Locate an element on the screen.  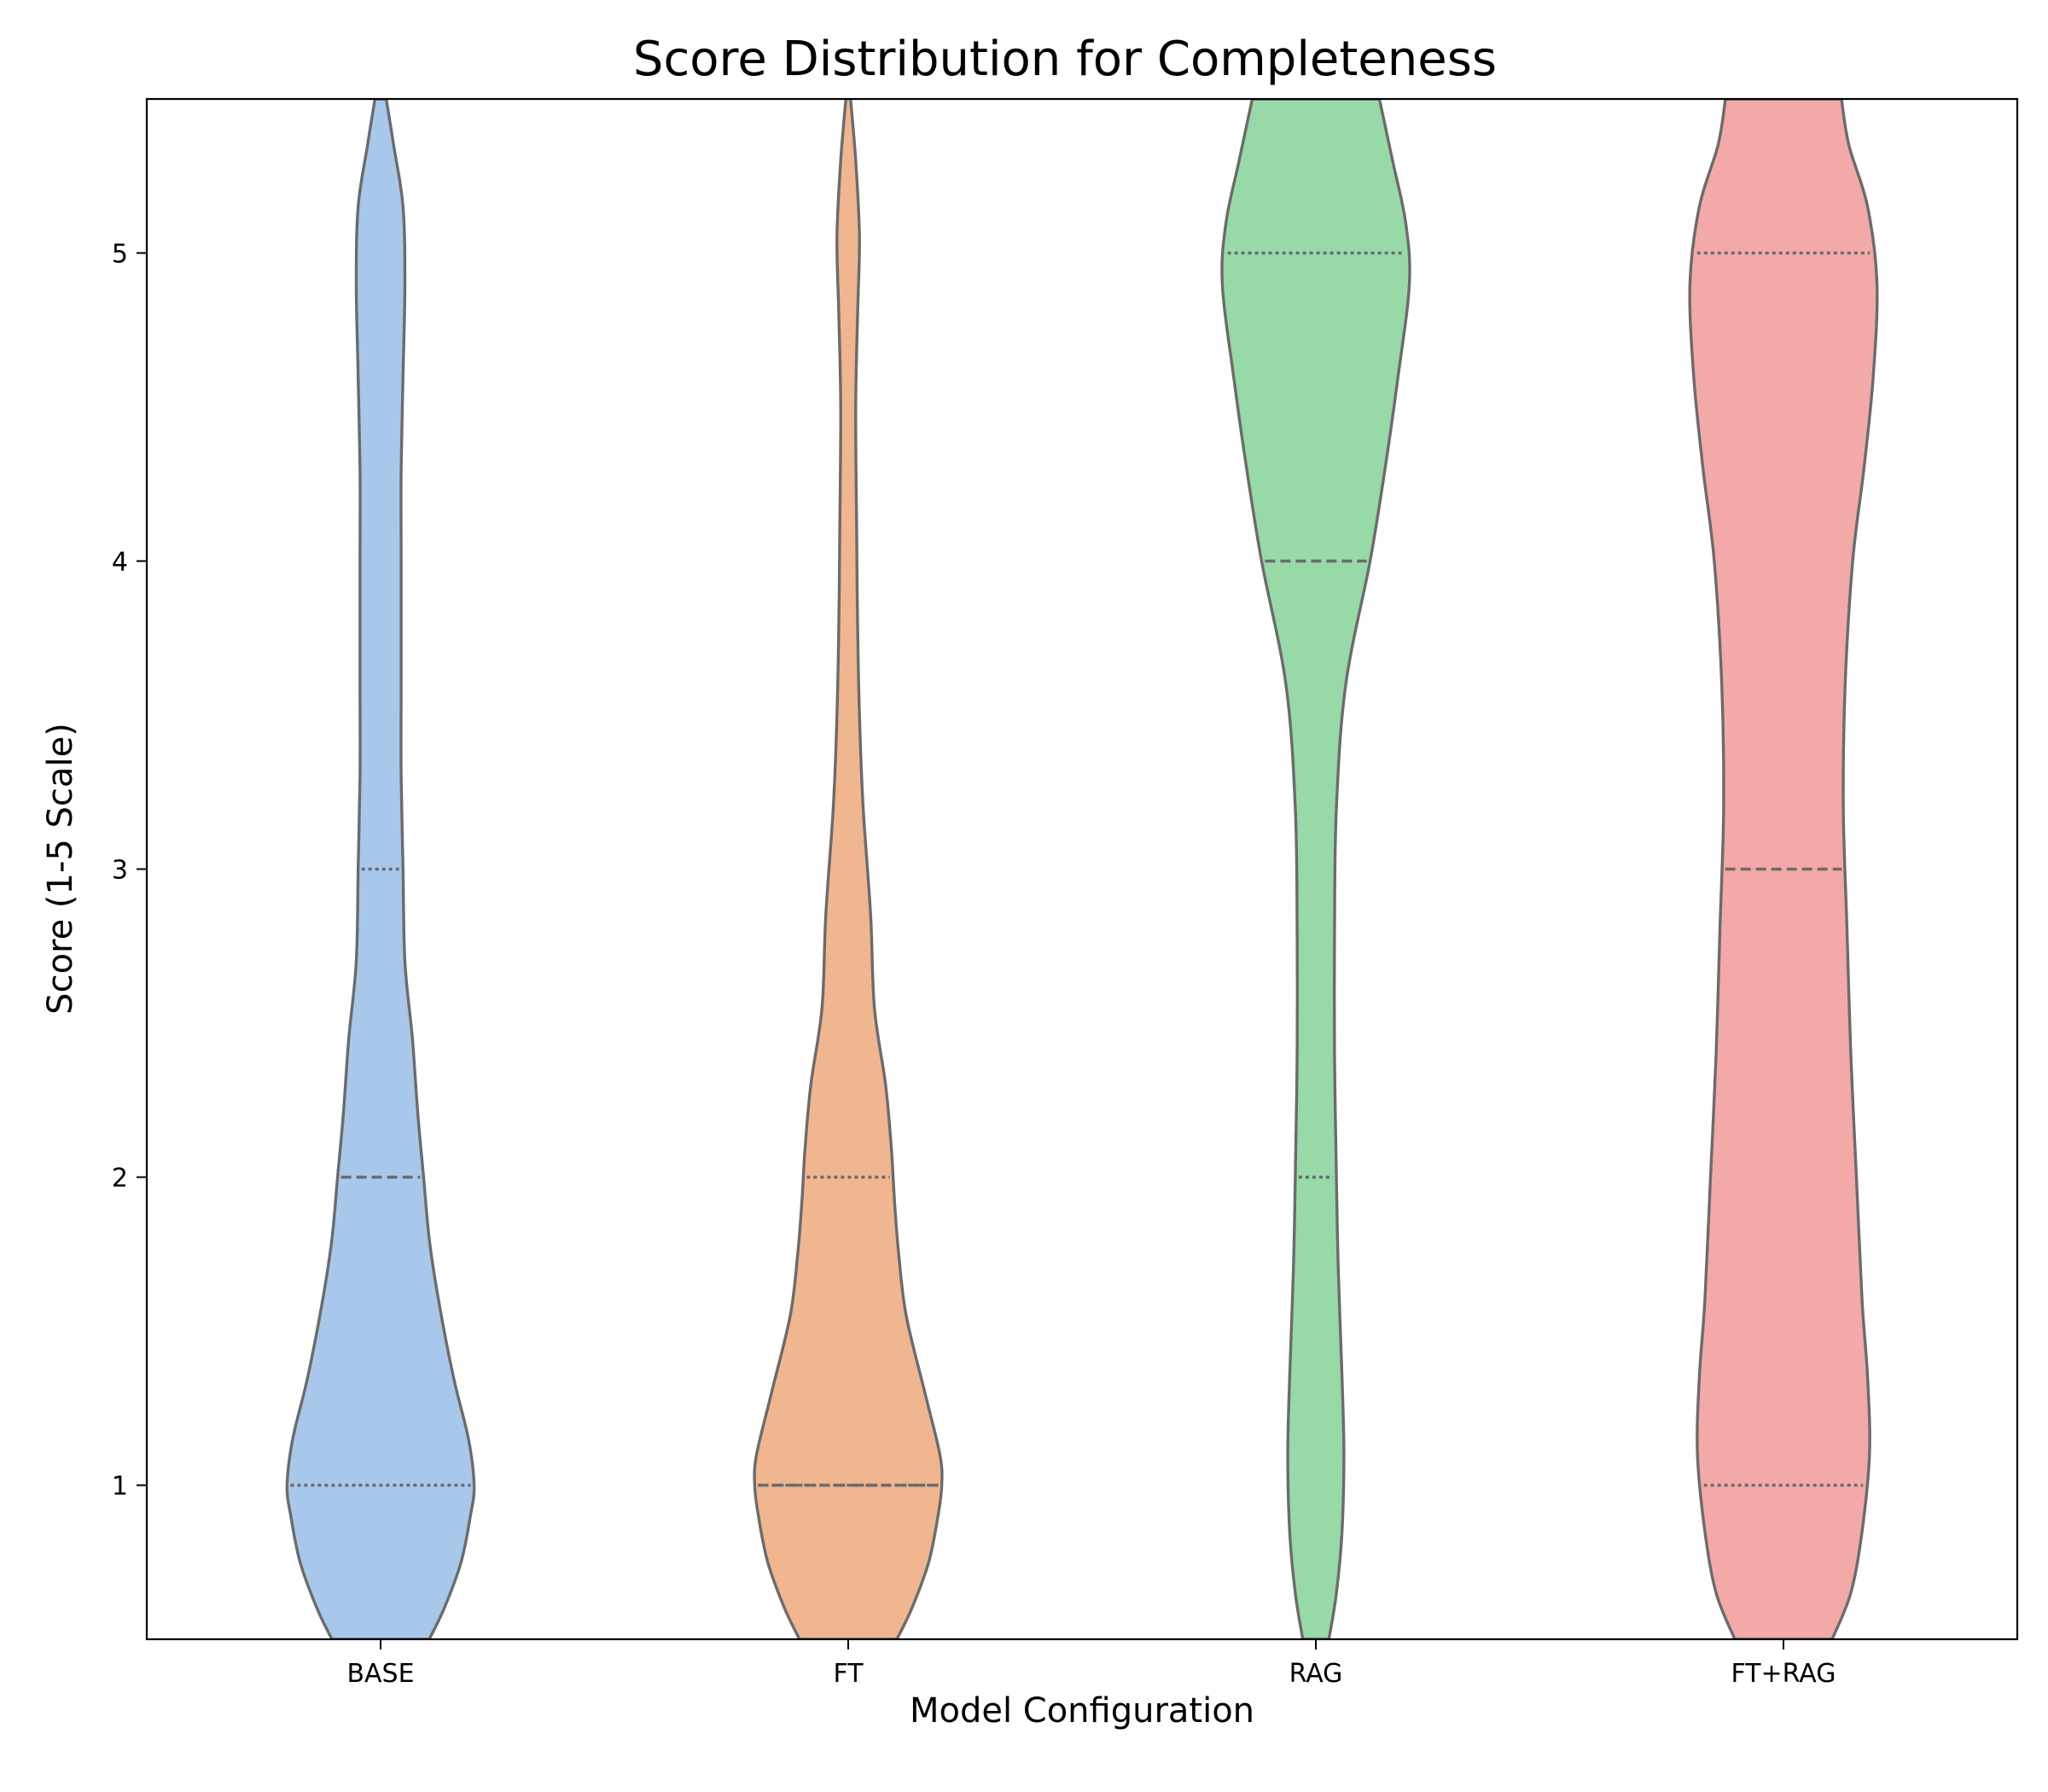
y-tick-label: 5 is located at coordinates (120, 255).